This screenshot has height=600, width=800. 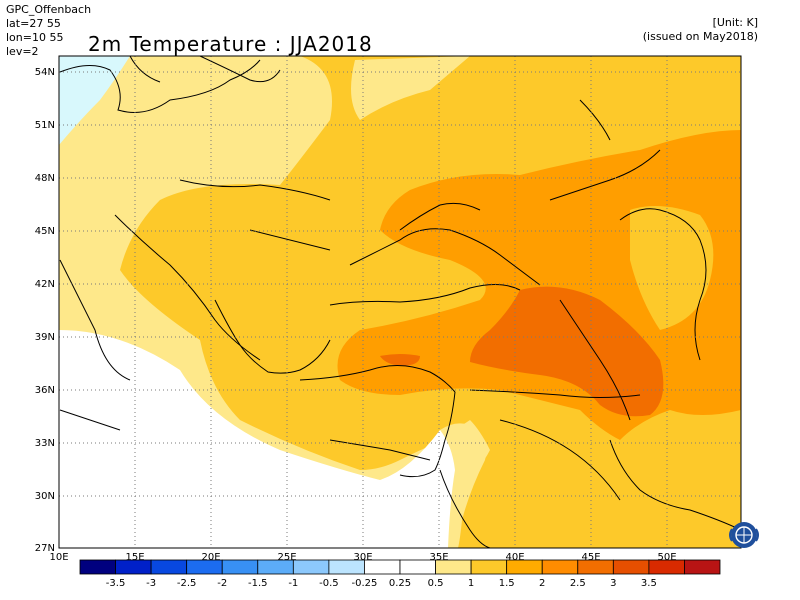 What do you see at coordinates (649, 583) in the screenshot?
I see `colorbar-tick-label: 3.5` at bounding box center [649, 583].